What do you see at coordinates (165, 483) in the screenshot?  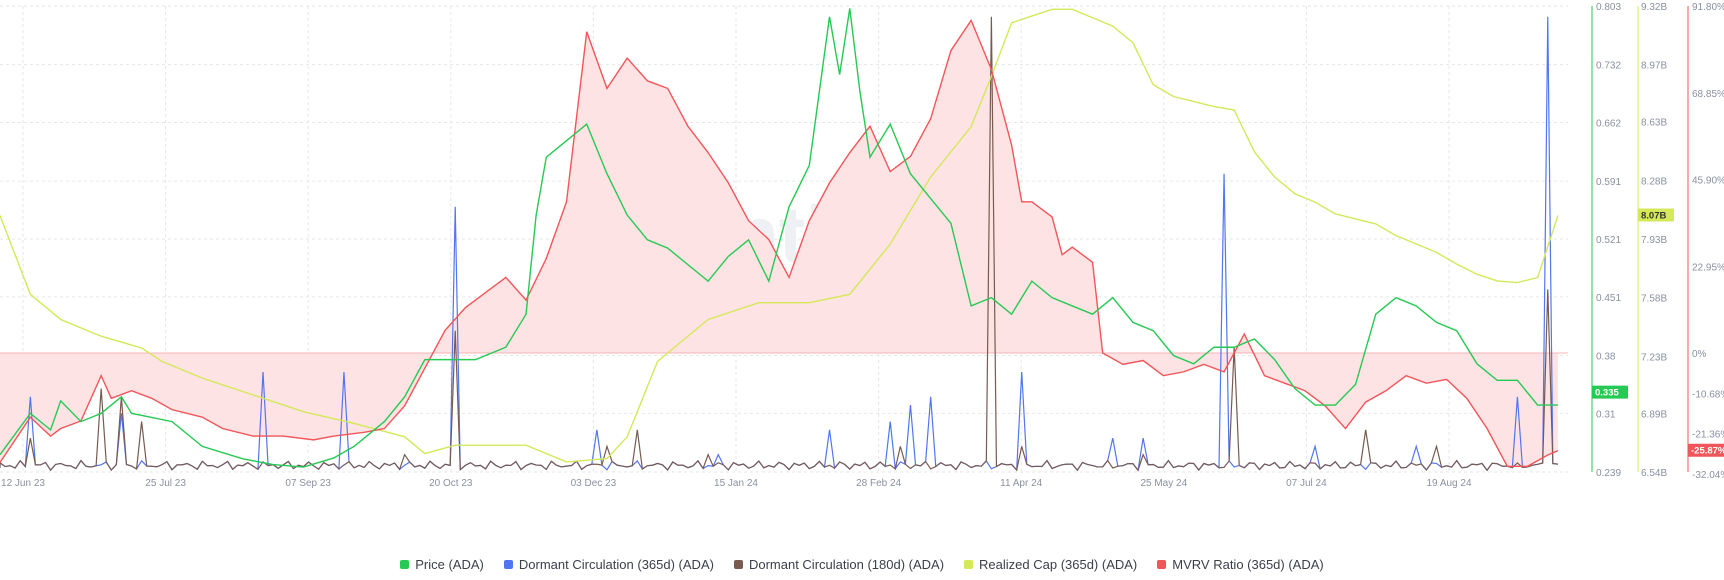 I see `x-axis-tick-label: 25 Jul 23` at bounding box center [165, 483].